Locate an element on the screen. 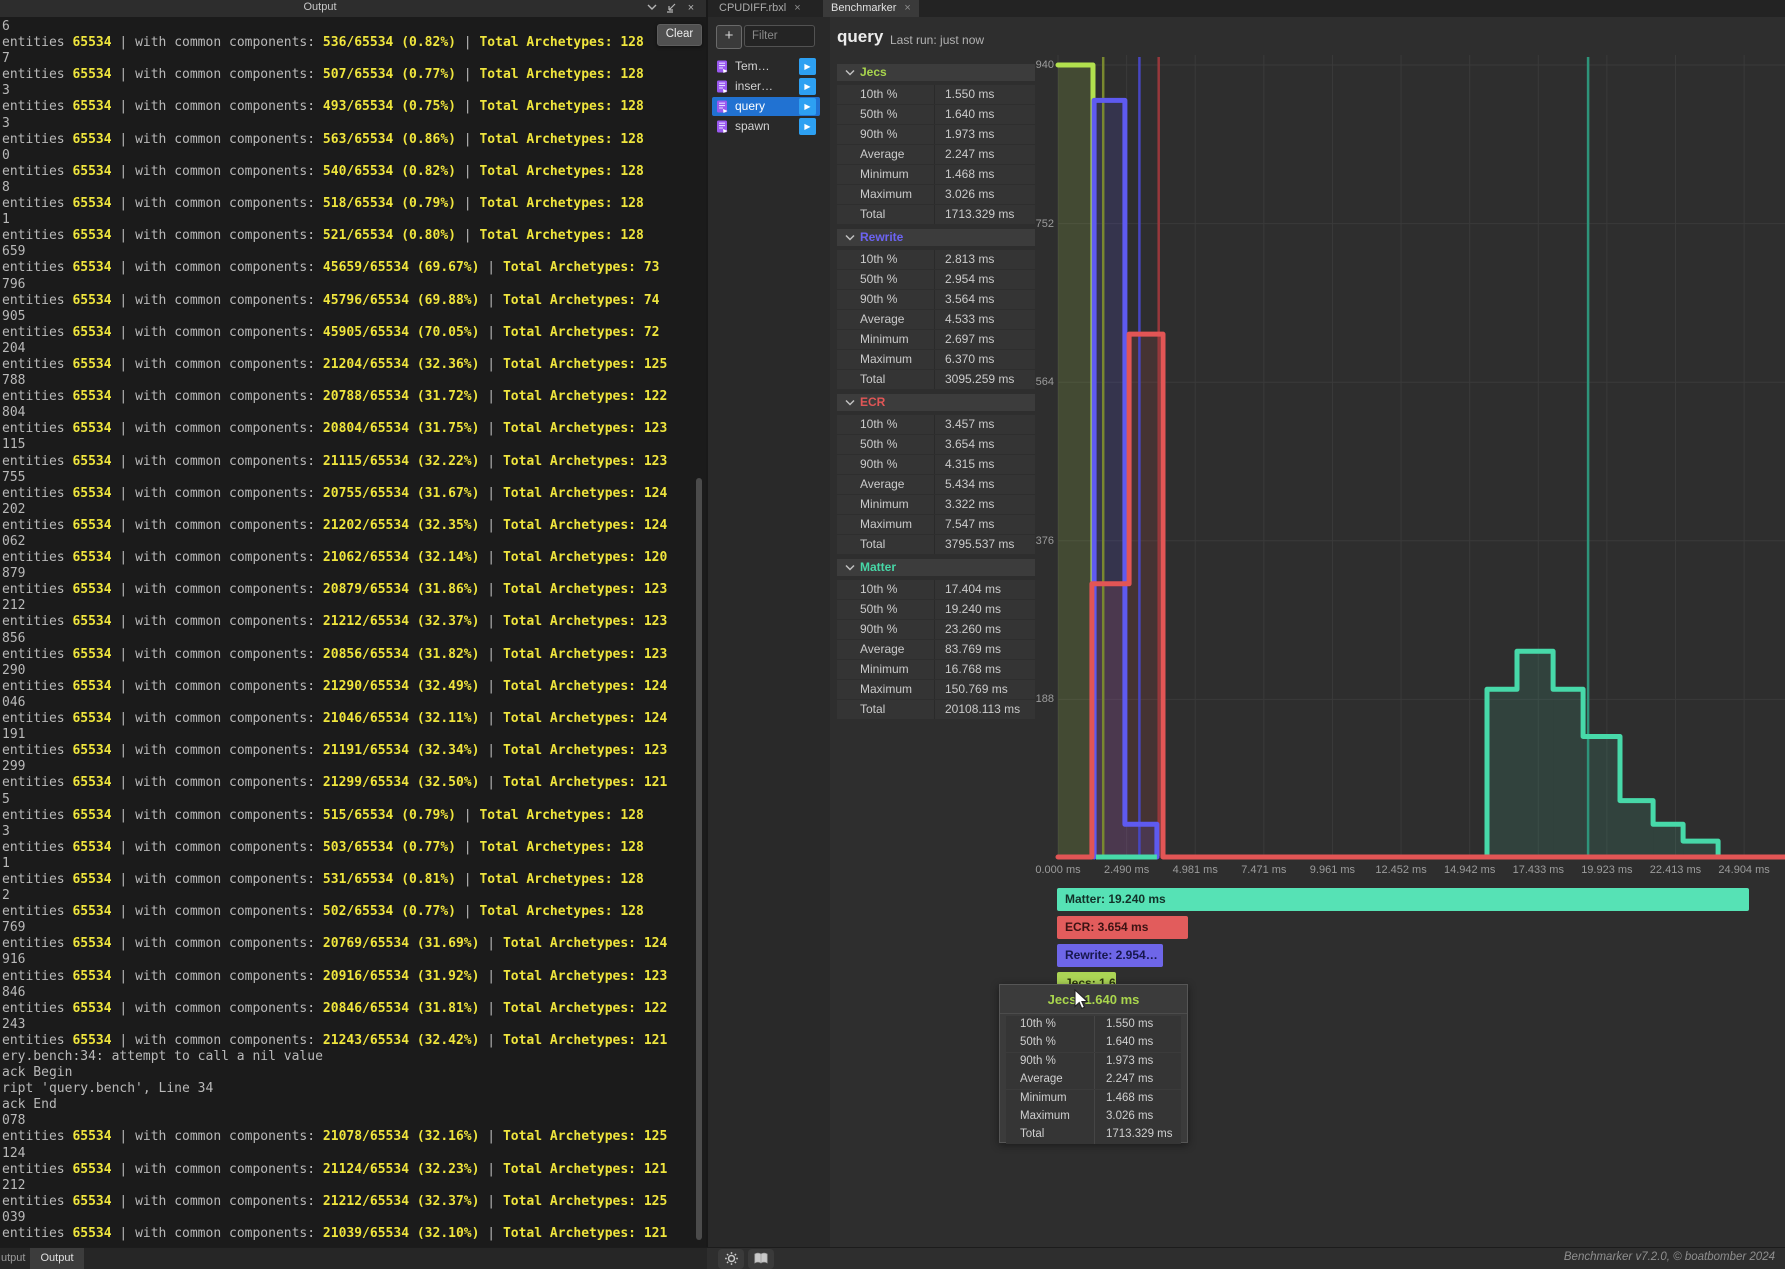 The height and width of the screenshot is (1269, 1785). stat-row: 10th % 1.550 ms is located at coordinates (936, 94).